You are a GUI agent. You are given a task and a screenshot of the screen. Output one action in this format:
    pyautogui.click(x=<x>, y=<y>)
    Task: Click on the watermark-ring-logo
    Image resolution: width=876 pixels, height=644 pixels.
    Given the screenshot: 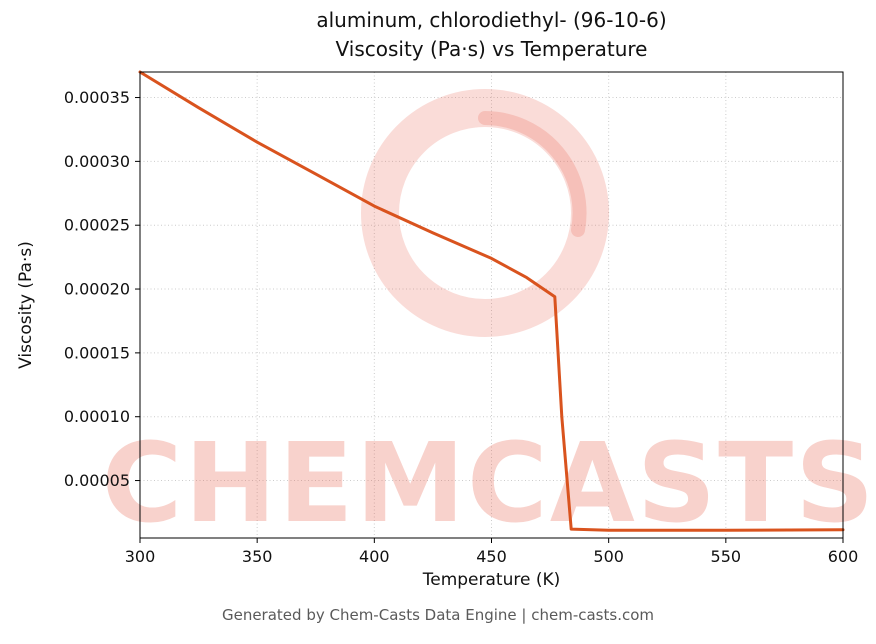 What is the action you would take?
    pyautogui.click(x=485, y=213)
    